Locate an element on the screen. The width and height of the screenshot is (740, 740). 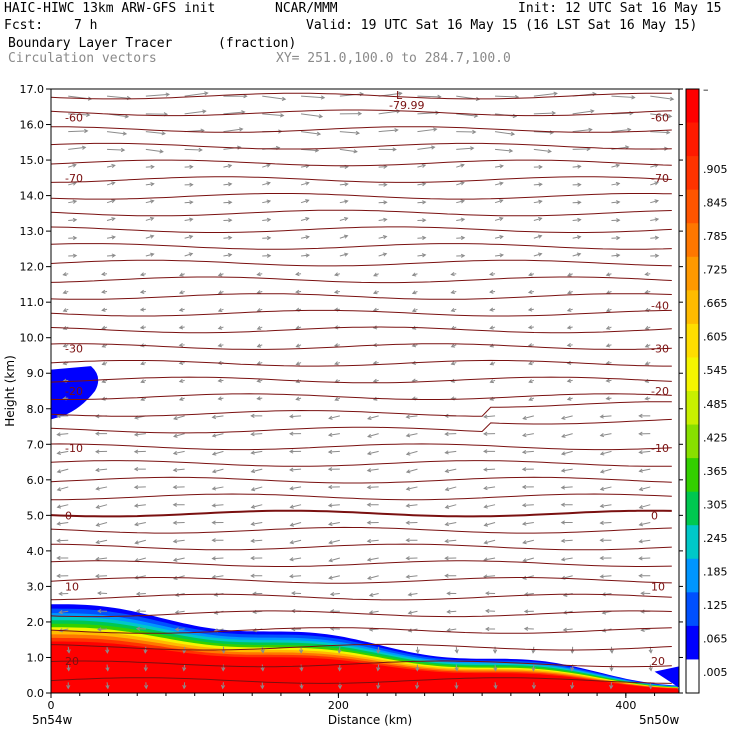
right-endpoint-label: 5n50w is located at coordinates (659, 720).